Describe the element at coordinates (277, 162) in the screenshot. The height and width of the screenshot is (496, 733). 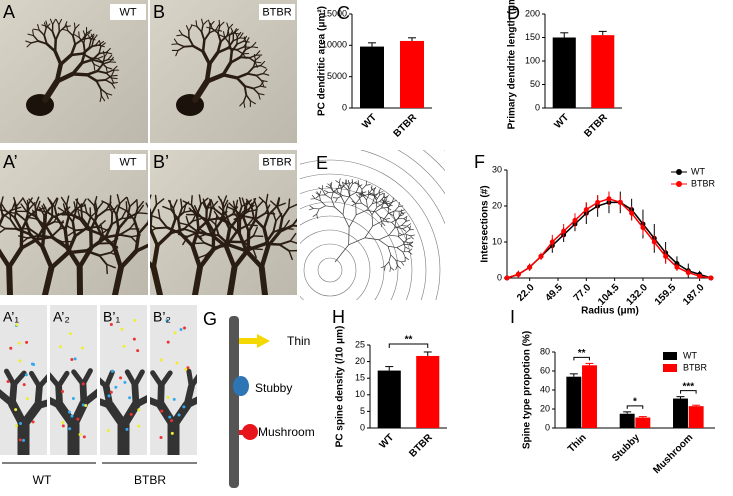
I see `tag-box` at that location.